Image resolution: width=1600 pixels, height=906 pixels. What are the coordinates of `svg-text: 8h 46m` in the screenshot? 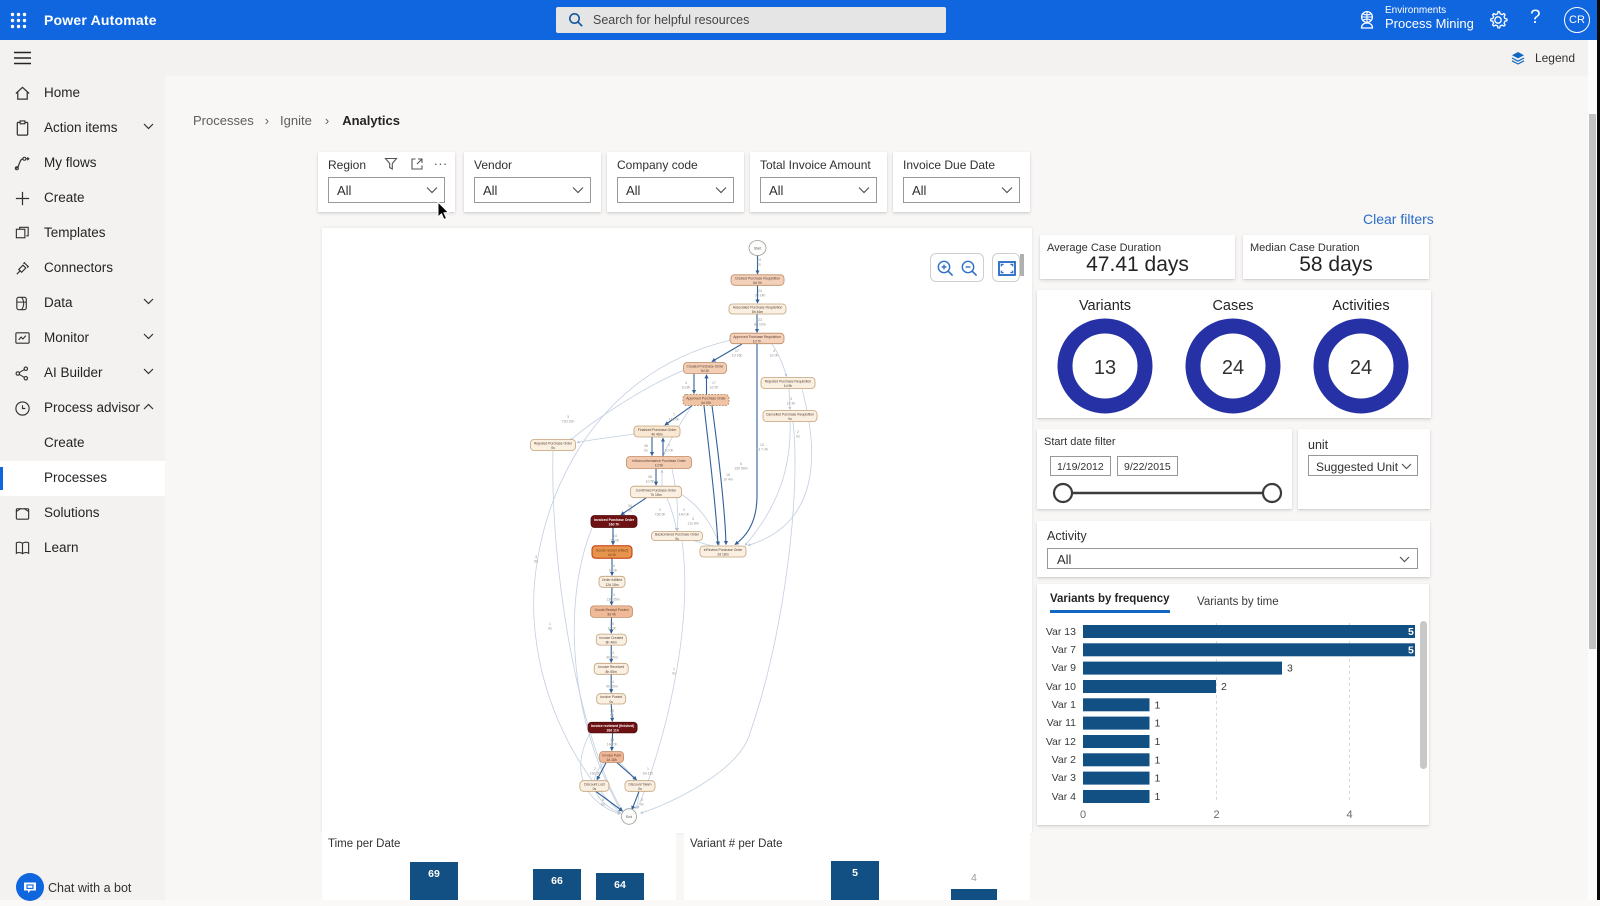 It's located at (757, 312).